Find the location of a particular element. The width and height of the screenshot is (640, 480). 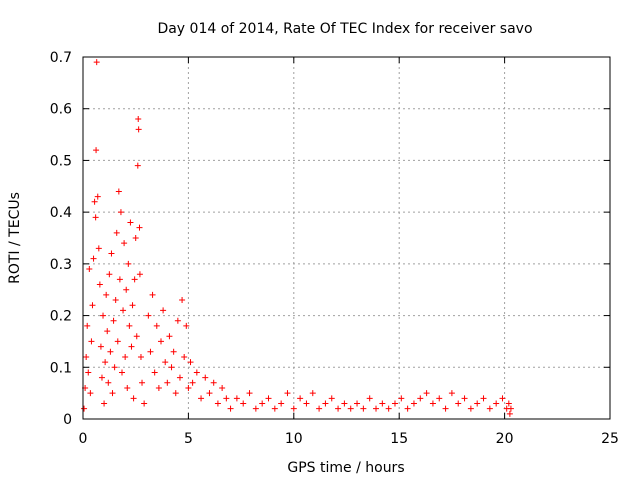

y-tick-label: 0.1 is located at coordinates (61, 368).